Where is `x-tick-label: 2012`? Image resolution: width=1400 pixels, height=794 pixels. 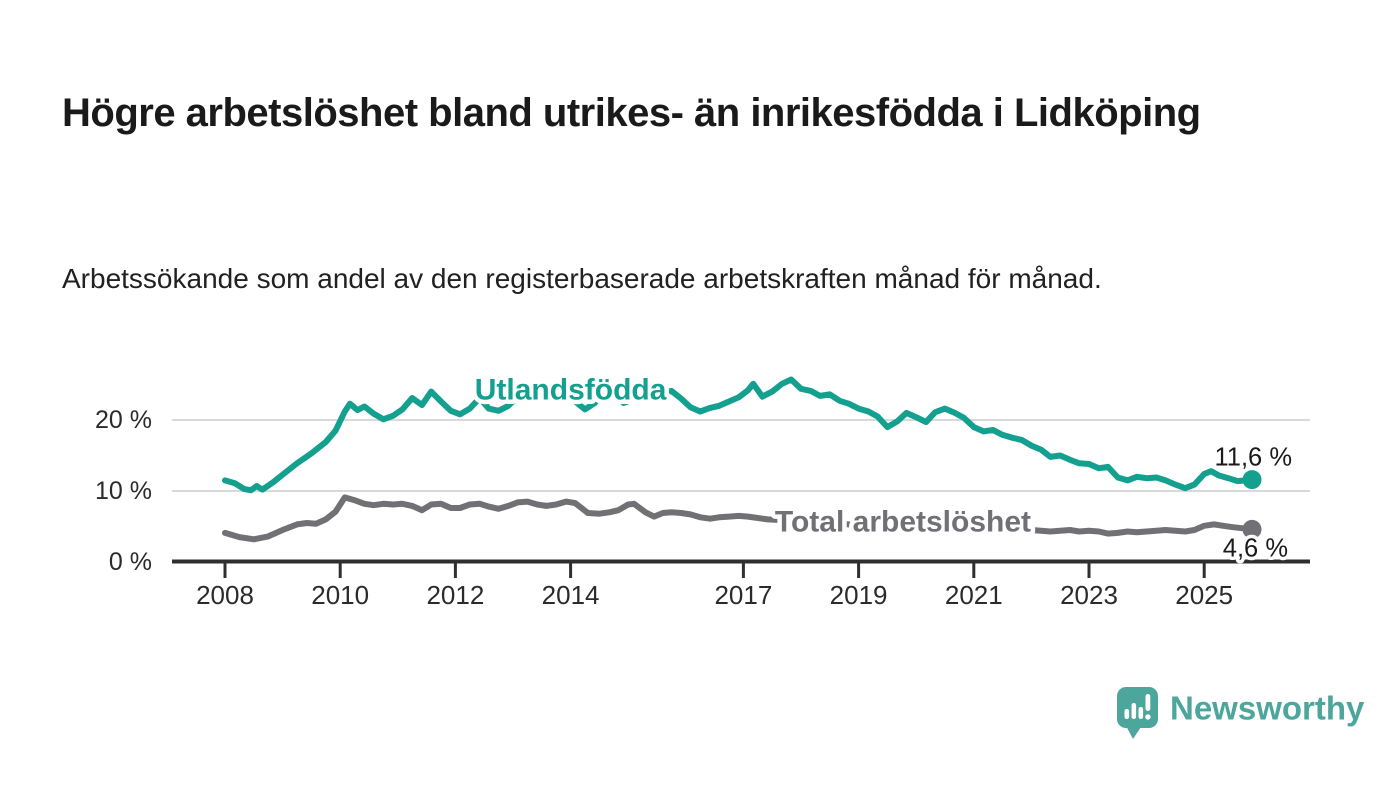
x-tick-label: 2012 is located at coordinates (455, 595).